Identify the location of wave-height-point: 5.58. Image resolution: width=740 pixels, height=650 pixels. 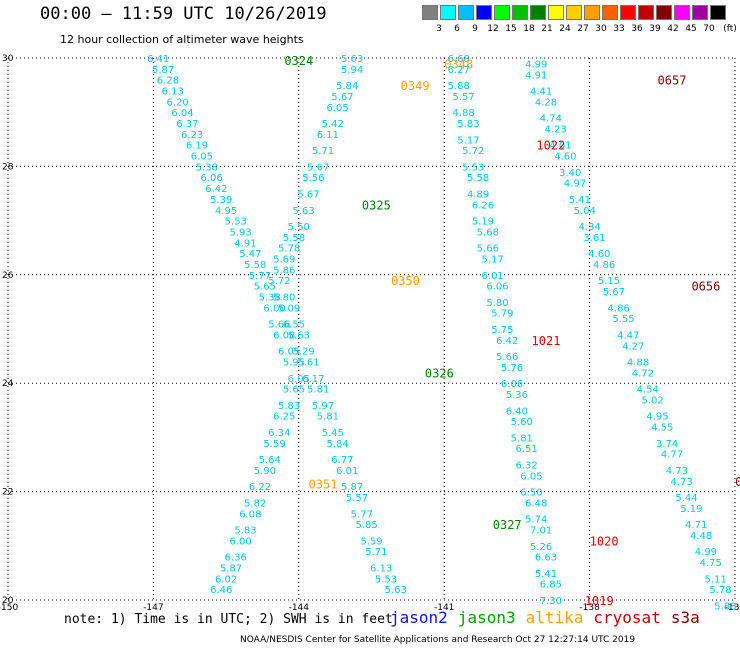
(478, 178).